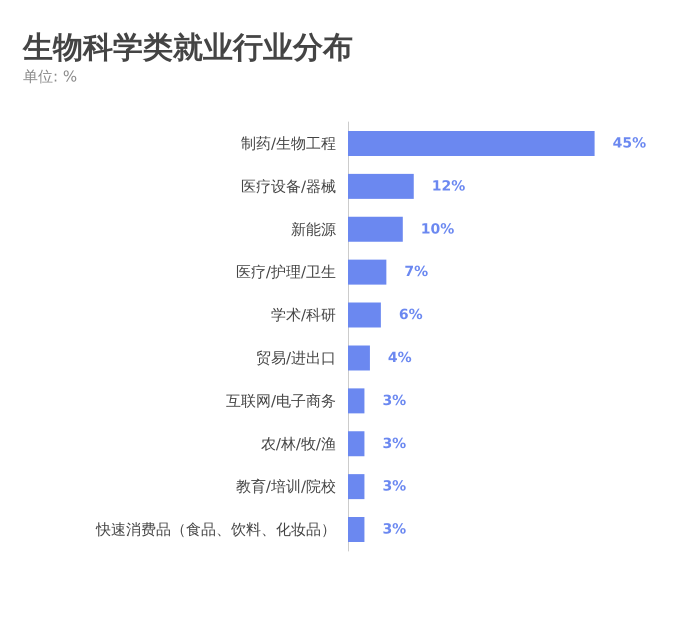  What do you see at coordinates (288, 186) in the screenshot?
I see `y-tick-label: 医疗设备/器械` at bounding box center [288, 186].